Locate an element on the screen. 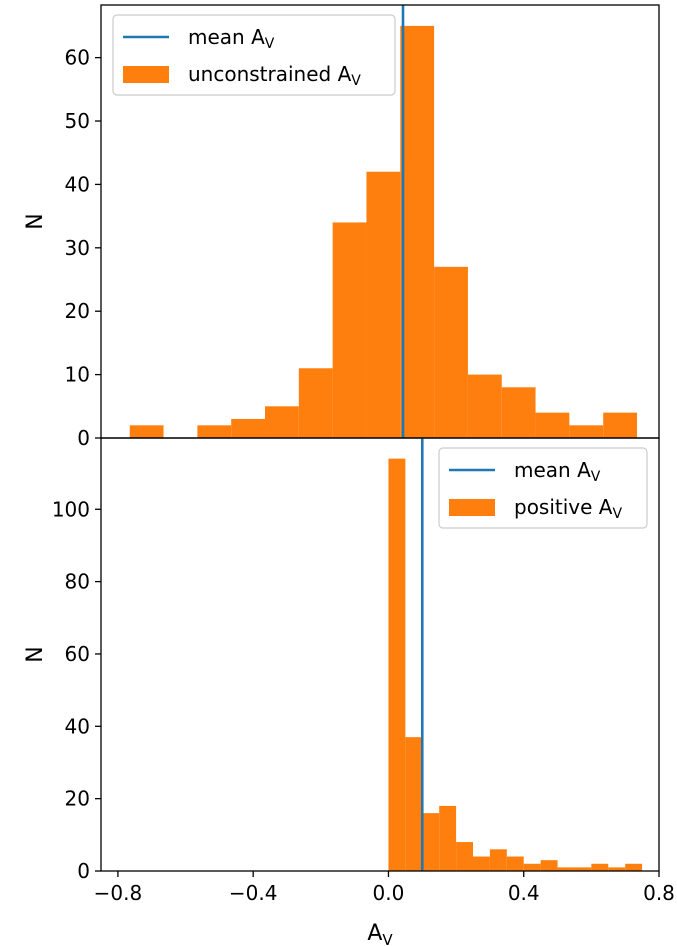 The image size is (677, 946). top-legend-patch-swatch is located at coordinates (146, 74).